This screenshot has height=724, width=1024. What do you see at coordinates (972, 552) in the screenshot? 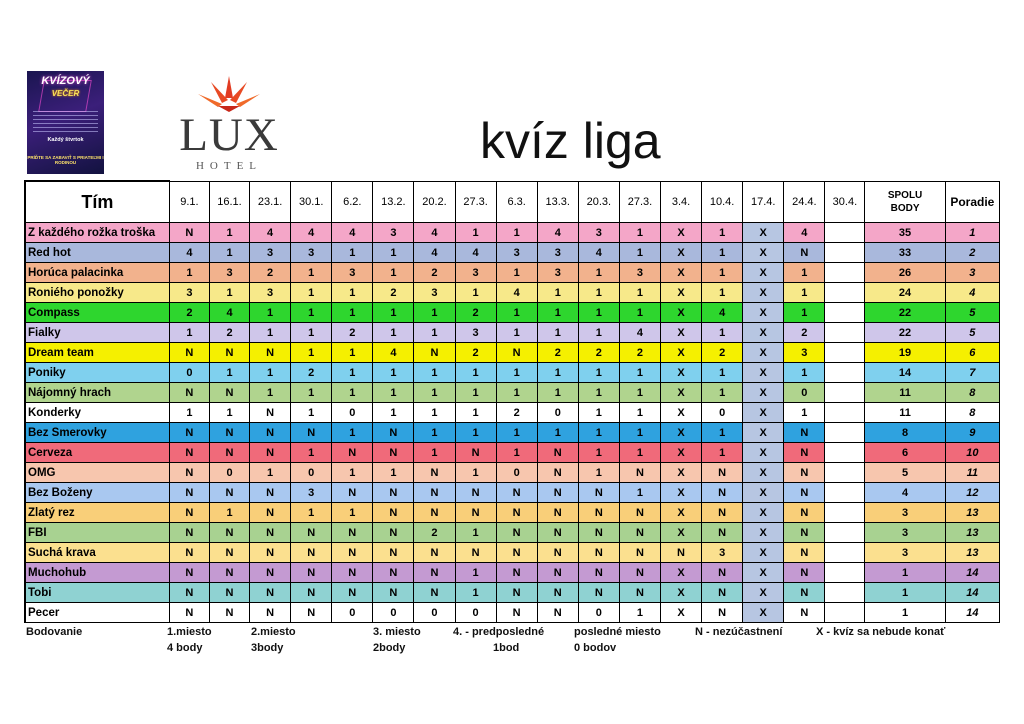
I see `rank-cell: 13` at bounding box center [972, 552].